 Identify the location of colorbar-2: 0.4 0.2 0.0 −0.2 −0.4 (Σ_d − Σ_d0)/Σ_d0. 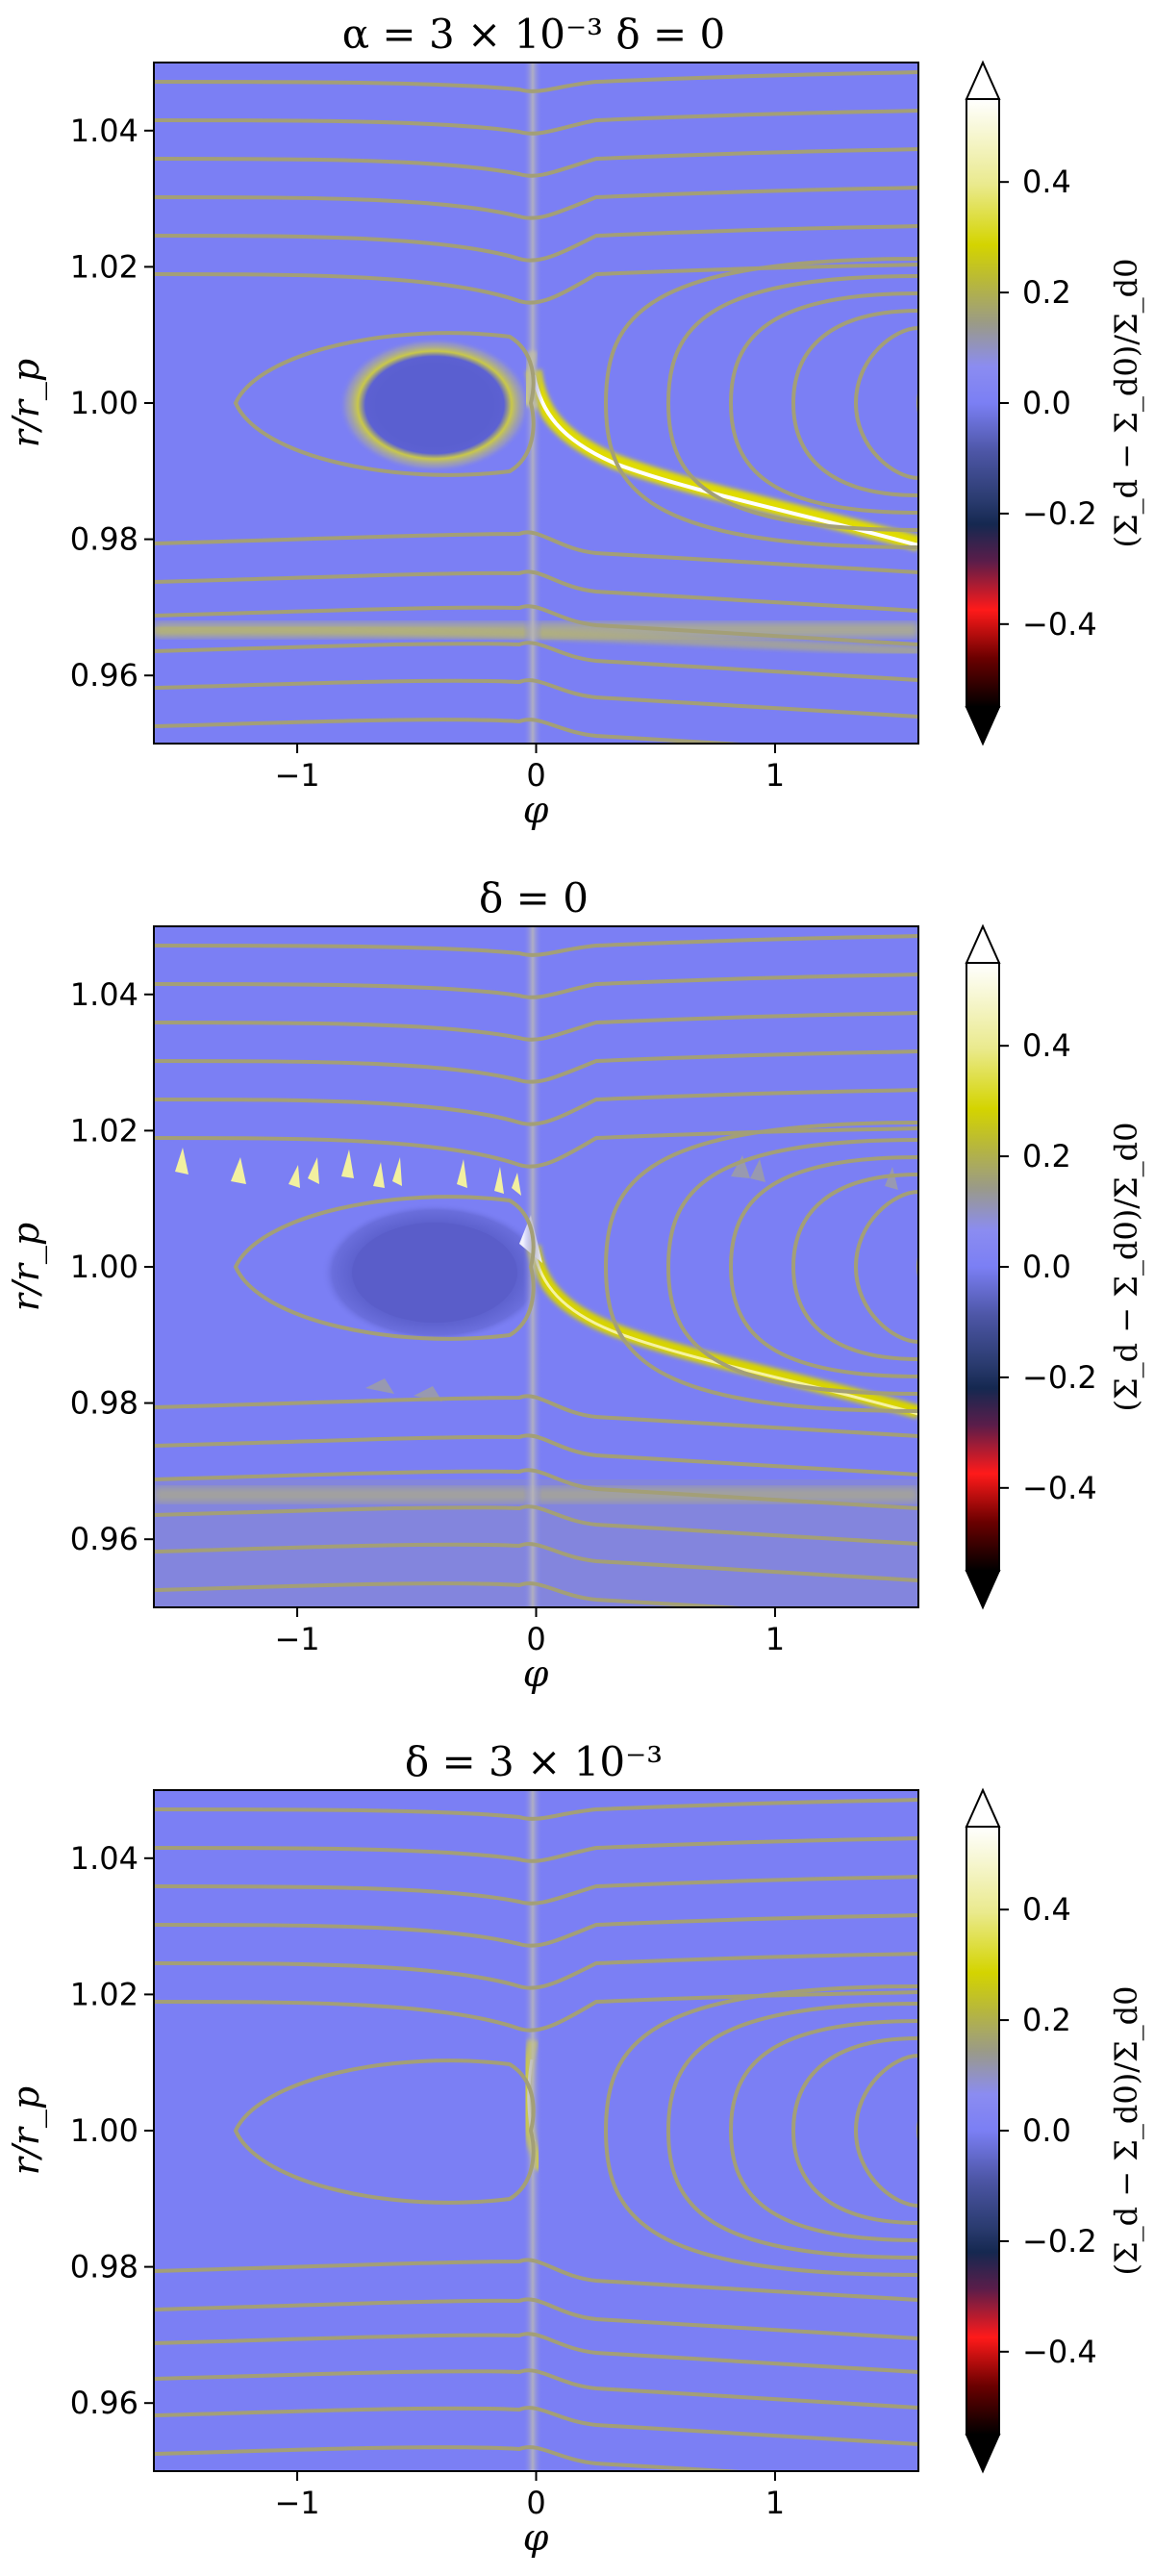
(1055, 1266).